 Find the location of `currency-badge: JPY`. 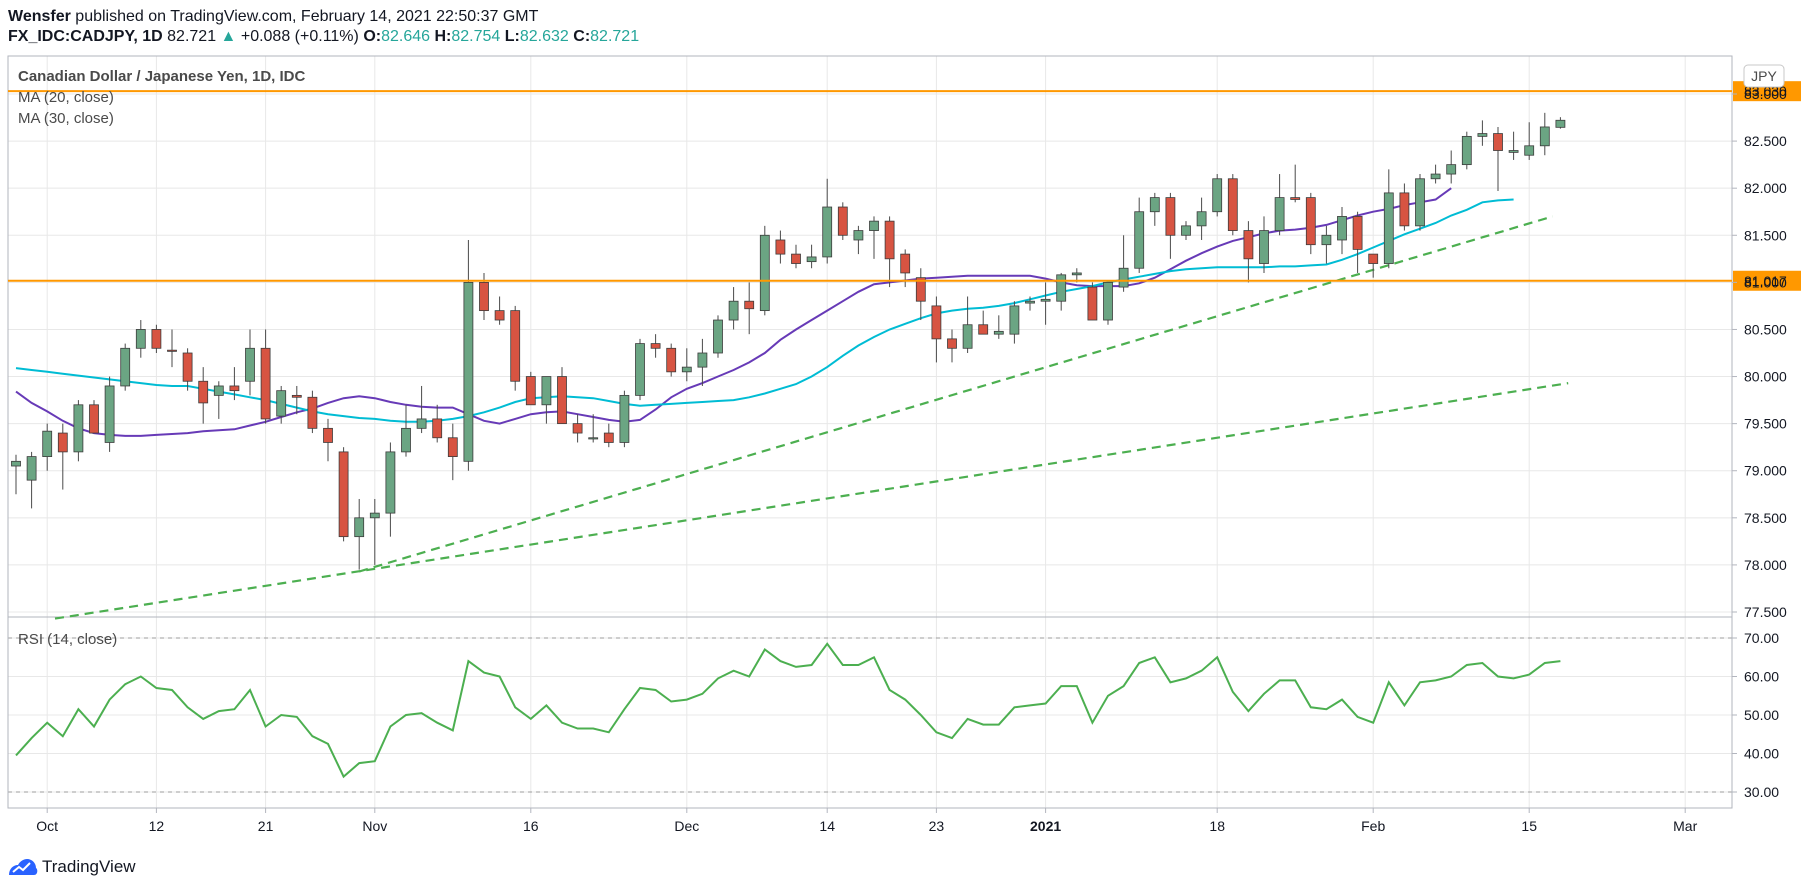

currency-badge: JPY is located at coordinates (1764, 76).